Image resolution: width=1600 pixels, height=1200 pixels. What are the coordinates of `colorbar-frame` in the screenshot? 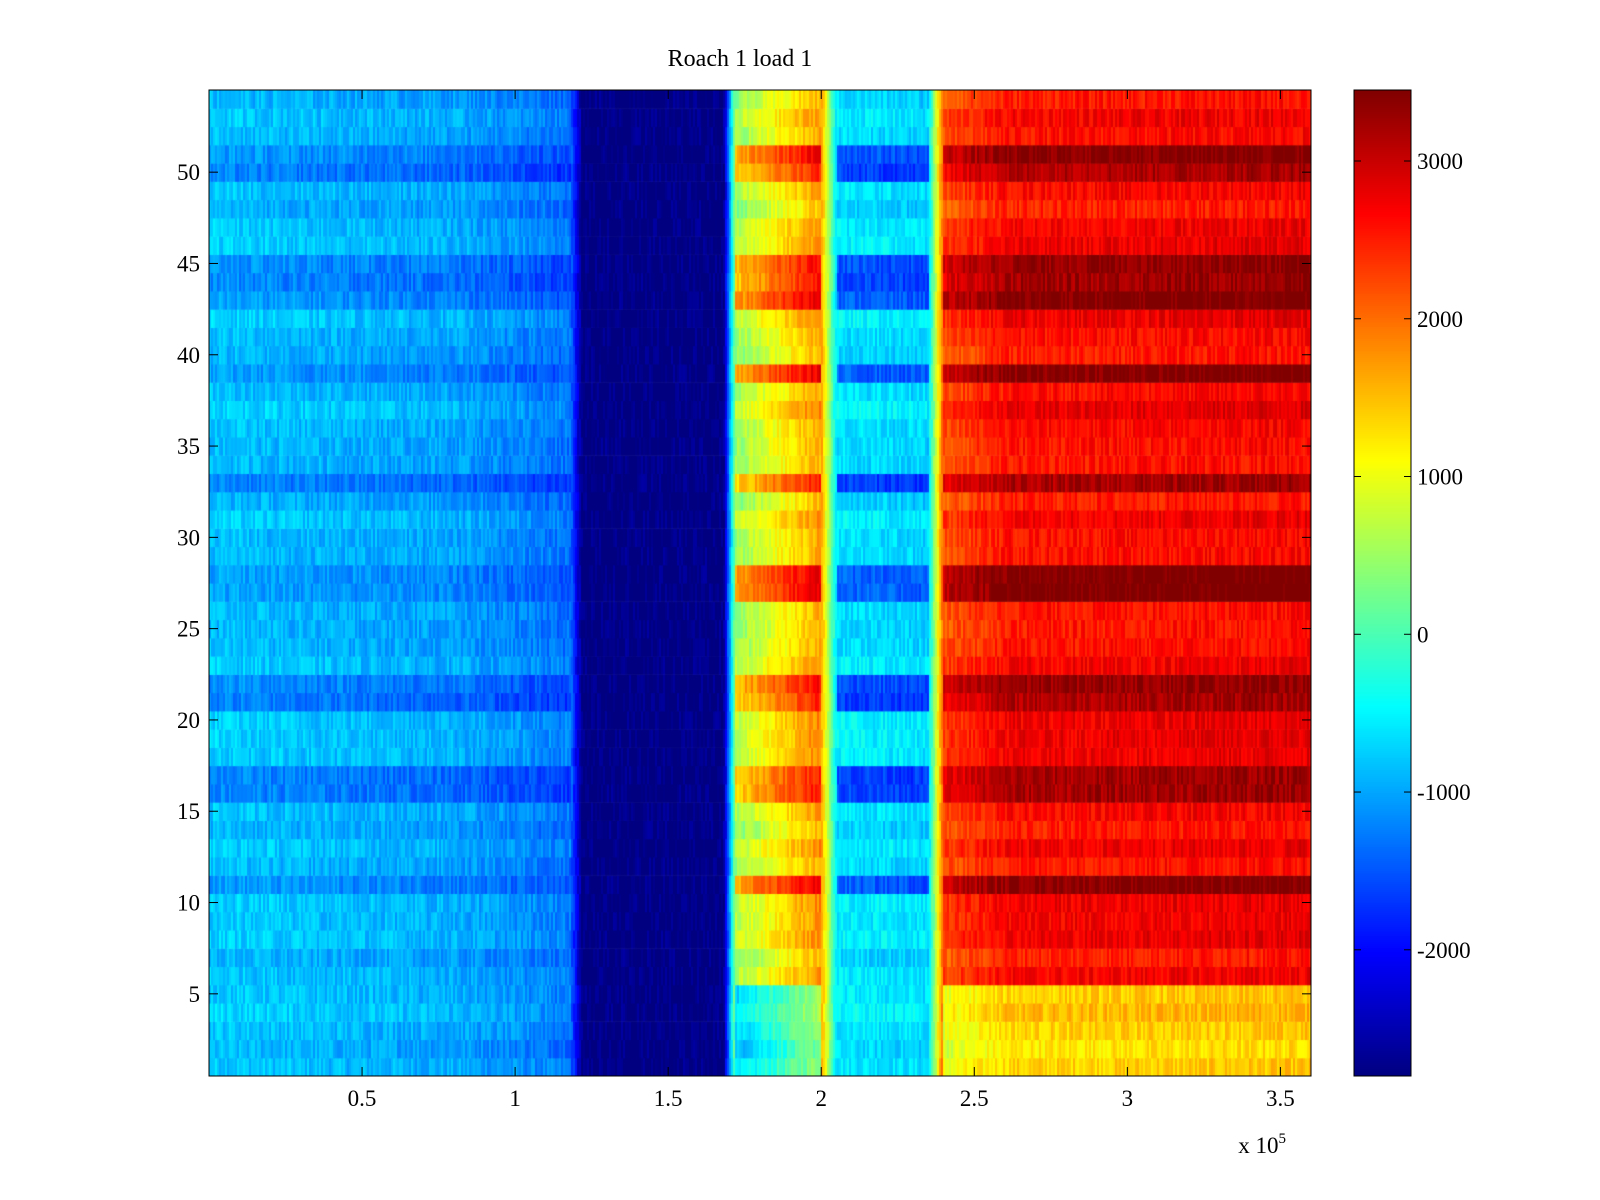 It's located at (1382, 583).